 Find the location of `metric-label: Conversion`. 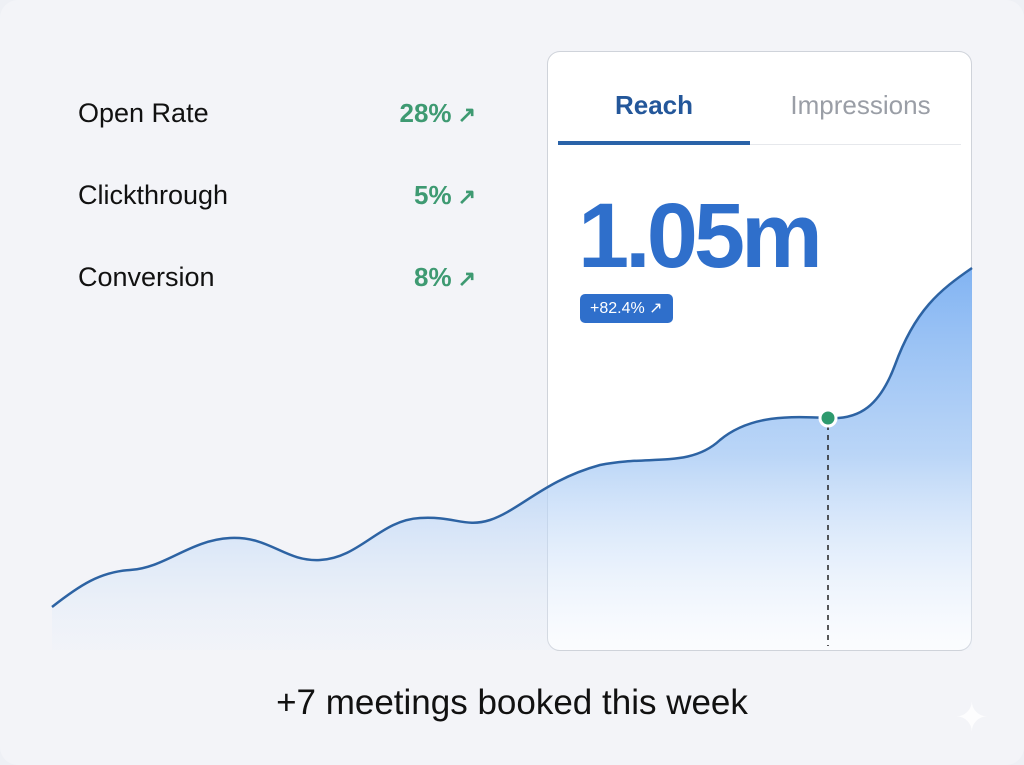

metric-label: Conversion is located at coordinates (146, 276).